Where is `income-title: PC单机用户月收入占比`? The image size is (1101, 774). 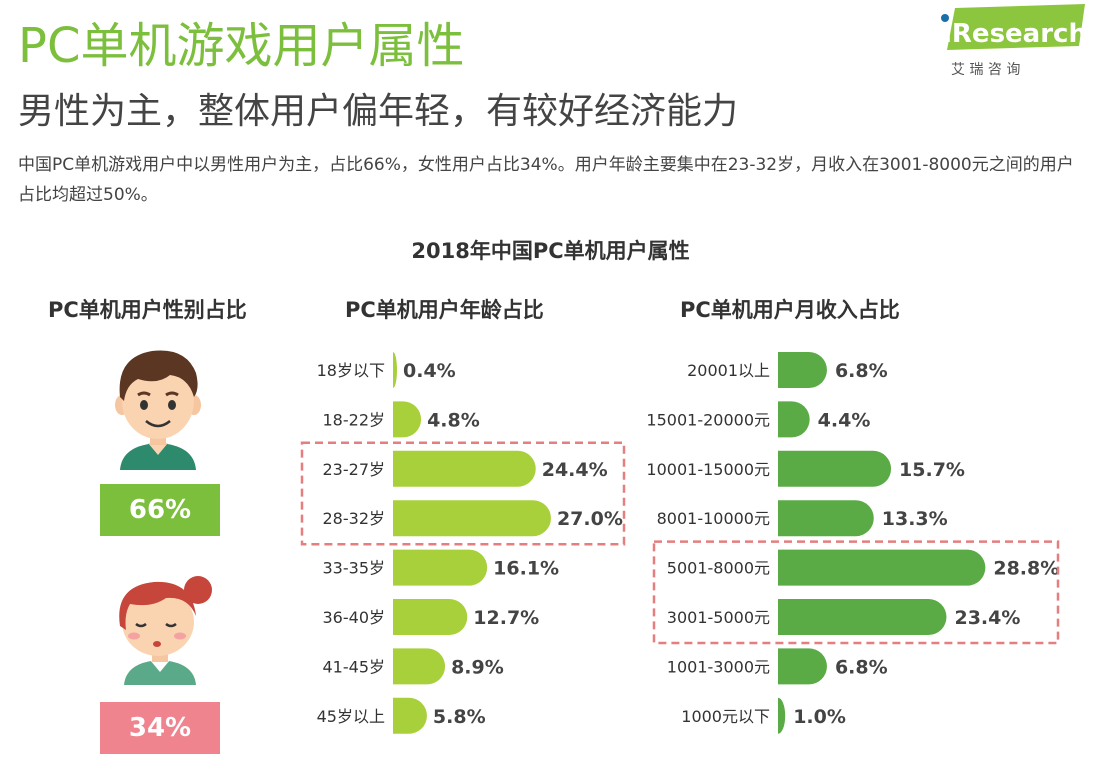
income-title: PC单机用户月收入占比 is located at coordinates (790, 310).